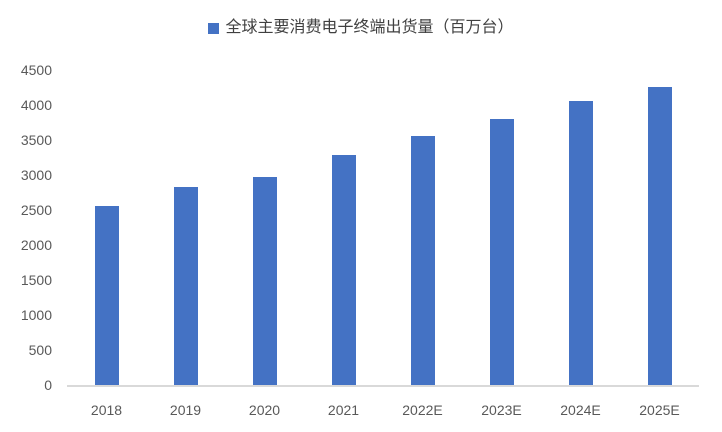 This screenshot has height=432, width=722. What do you see at coordinates (501, 252) in the screenshot?
I see `bar-2023E` at bounding box center [501, 252].